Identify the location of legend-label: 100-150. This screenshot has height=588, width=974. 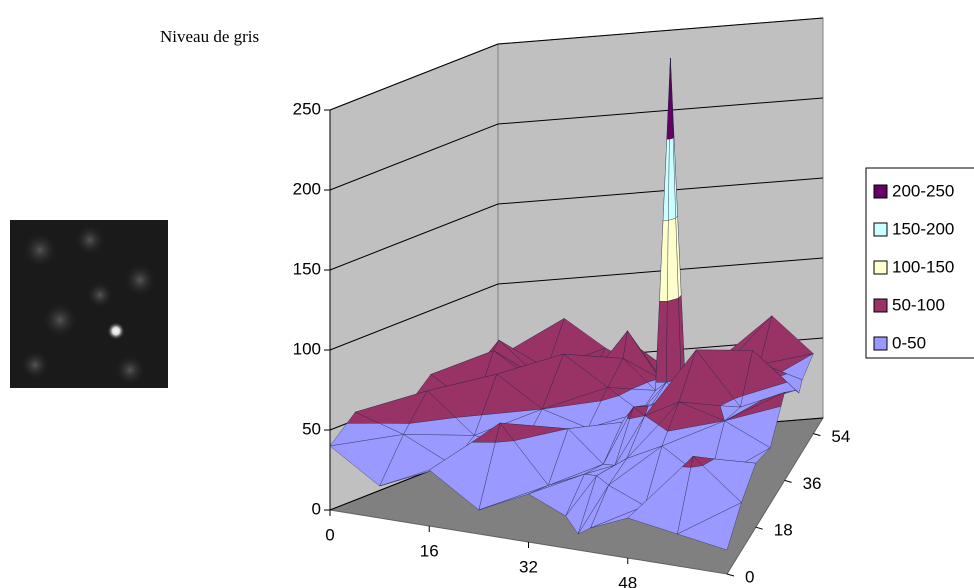
(923, 266).